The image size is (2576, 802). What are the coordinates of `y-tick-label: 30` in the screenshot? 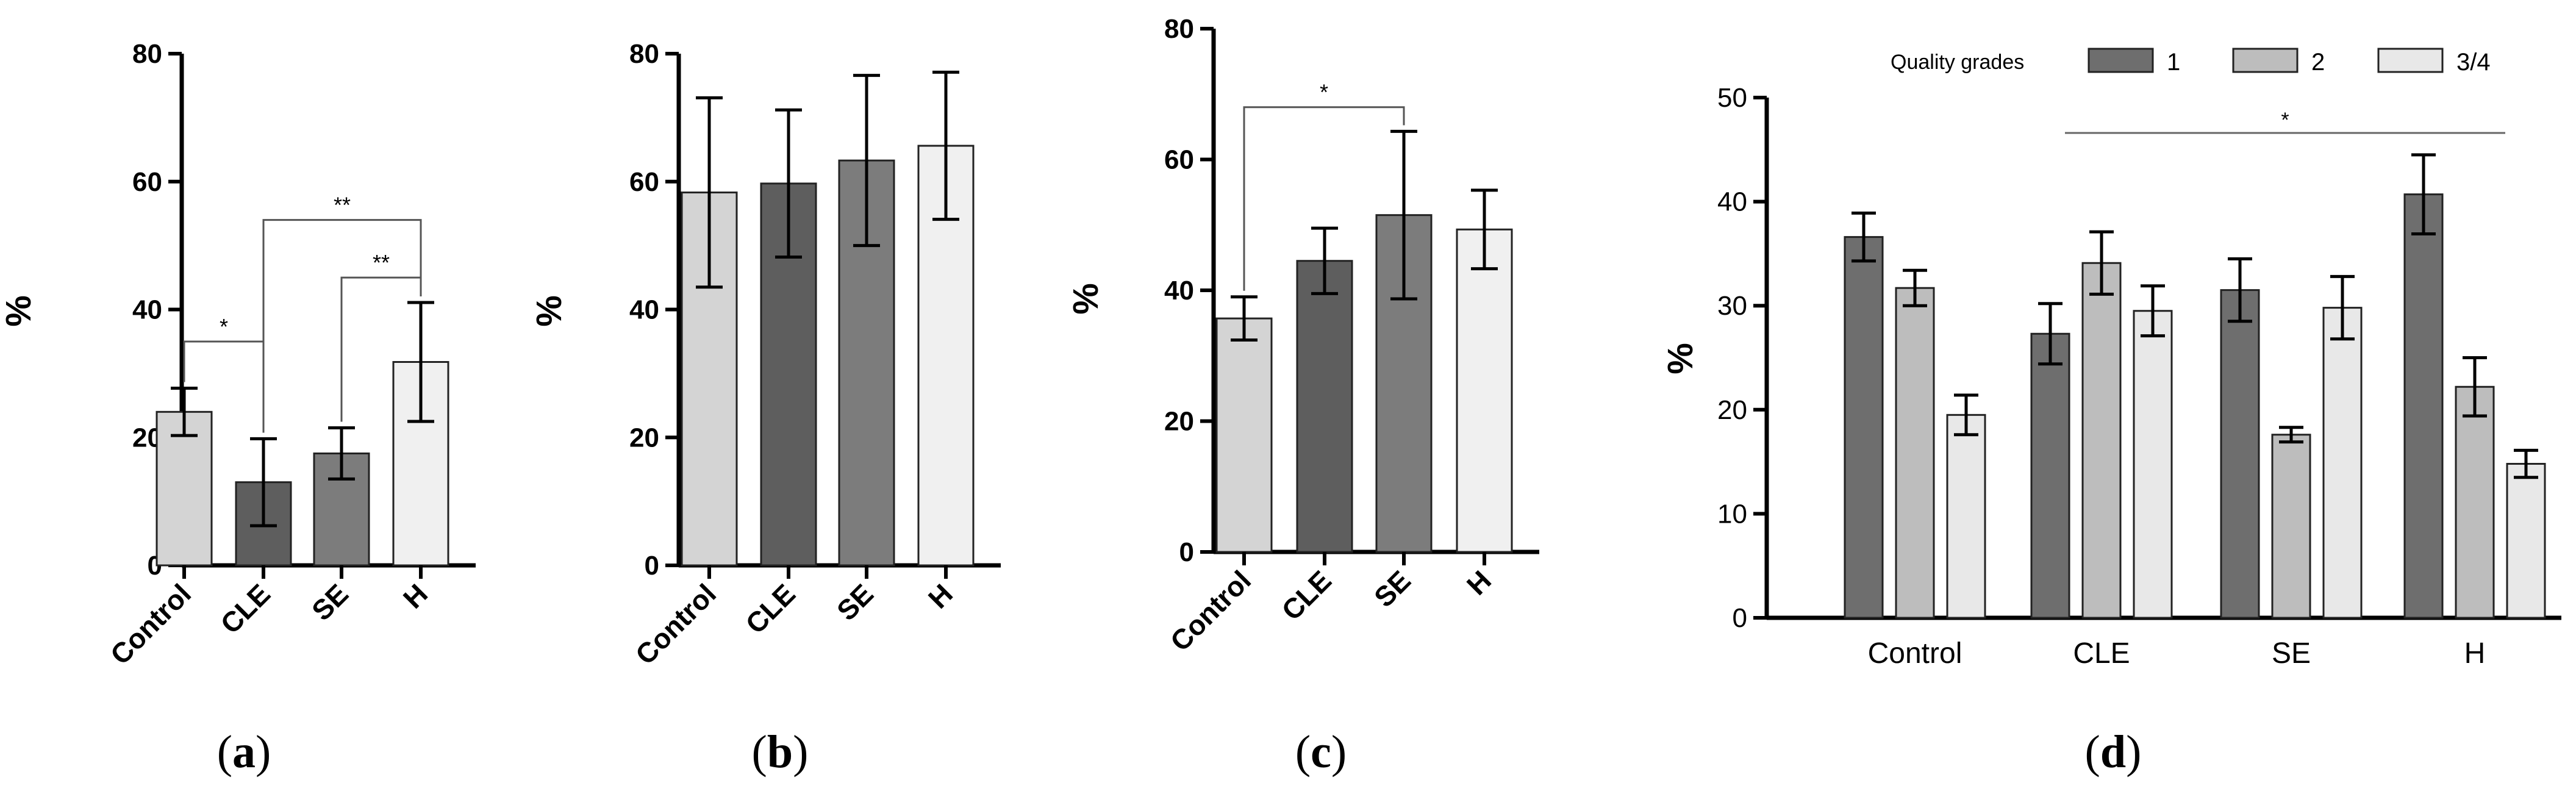 It's located at (1732, 306).